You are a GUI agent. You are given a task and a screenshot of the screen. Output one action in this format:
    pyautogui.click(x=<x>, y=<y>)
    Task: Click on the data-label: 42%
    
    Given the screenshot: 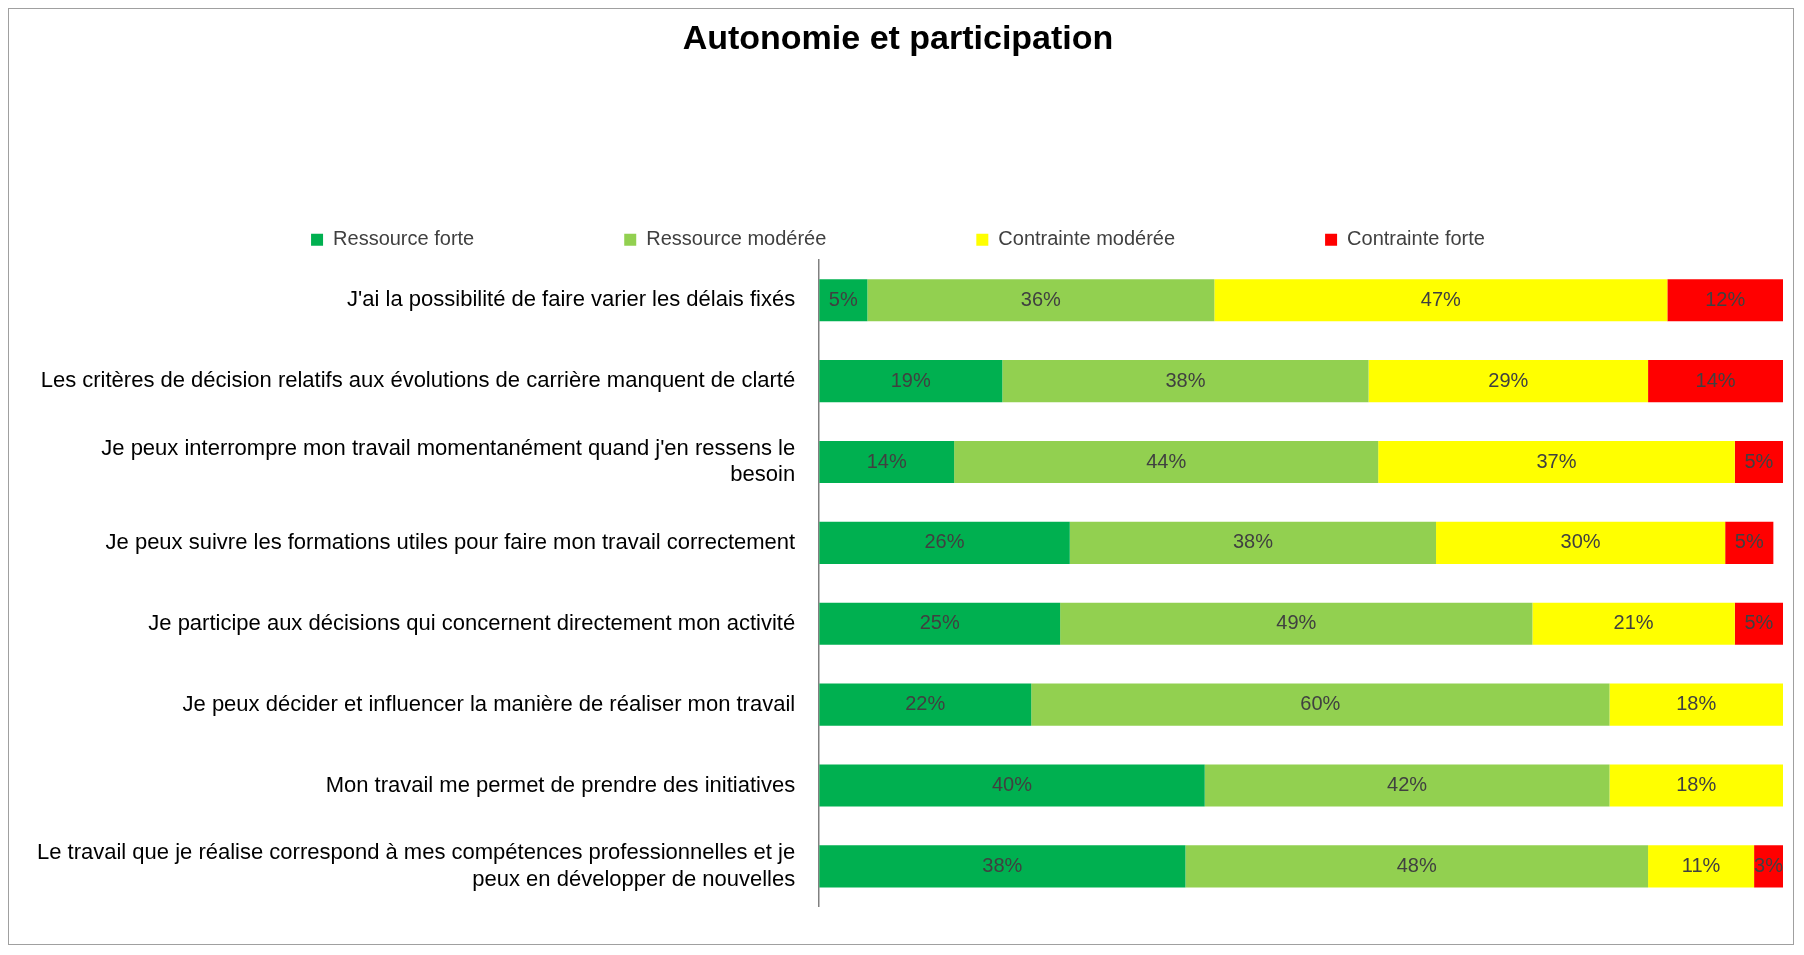 What is the action you would take?
    pyautogui.click(x=1407, y=784)
    